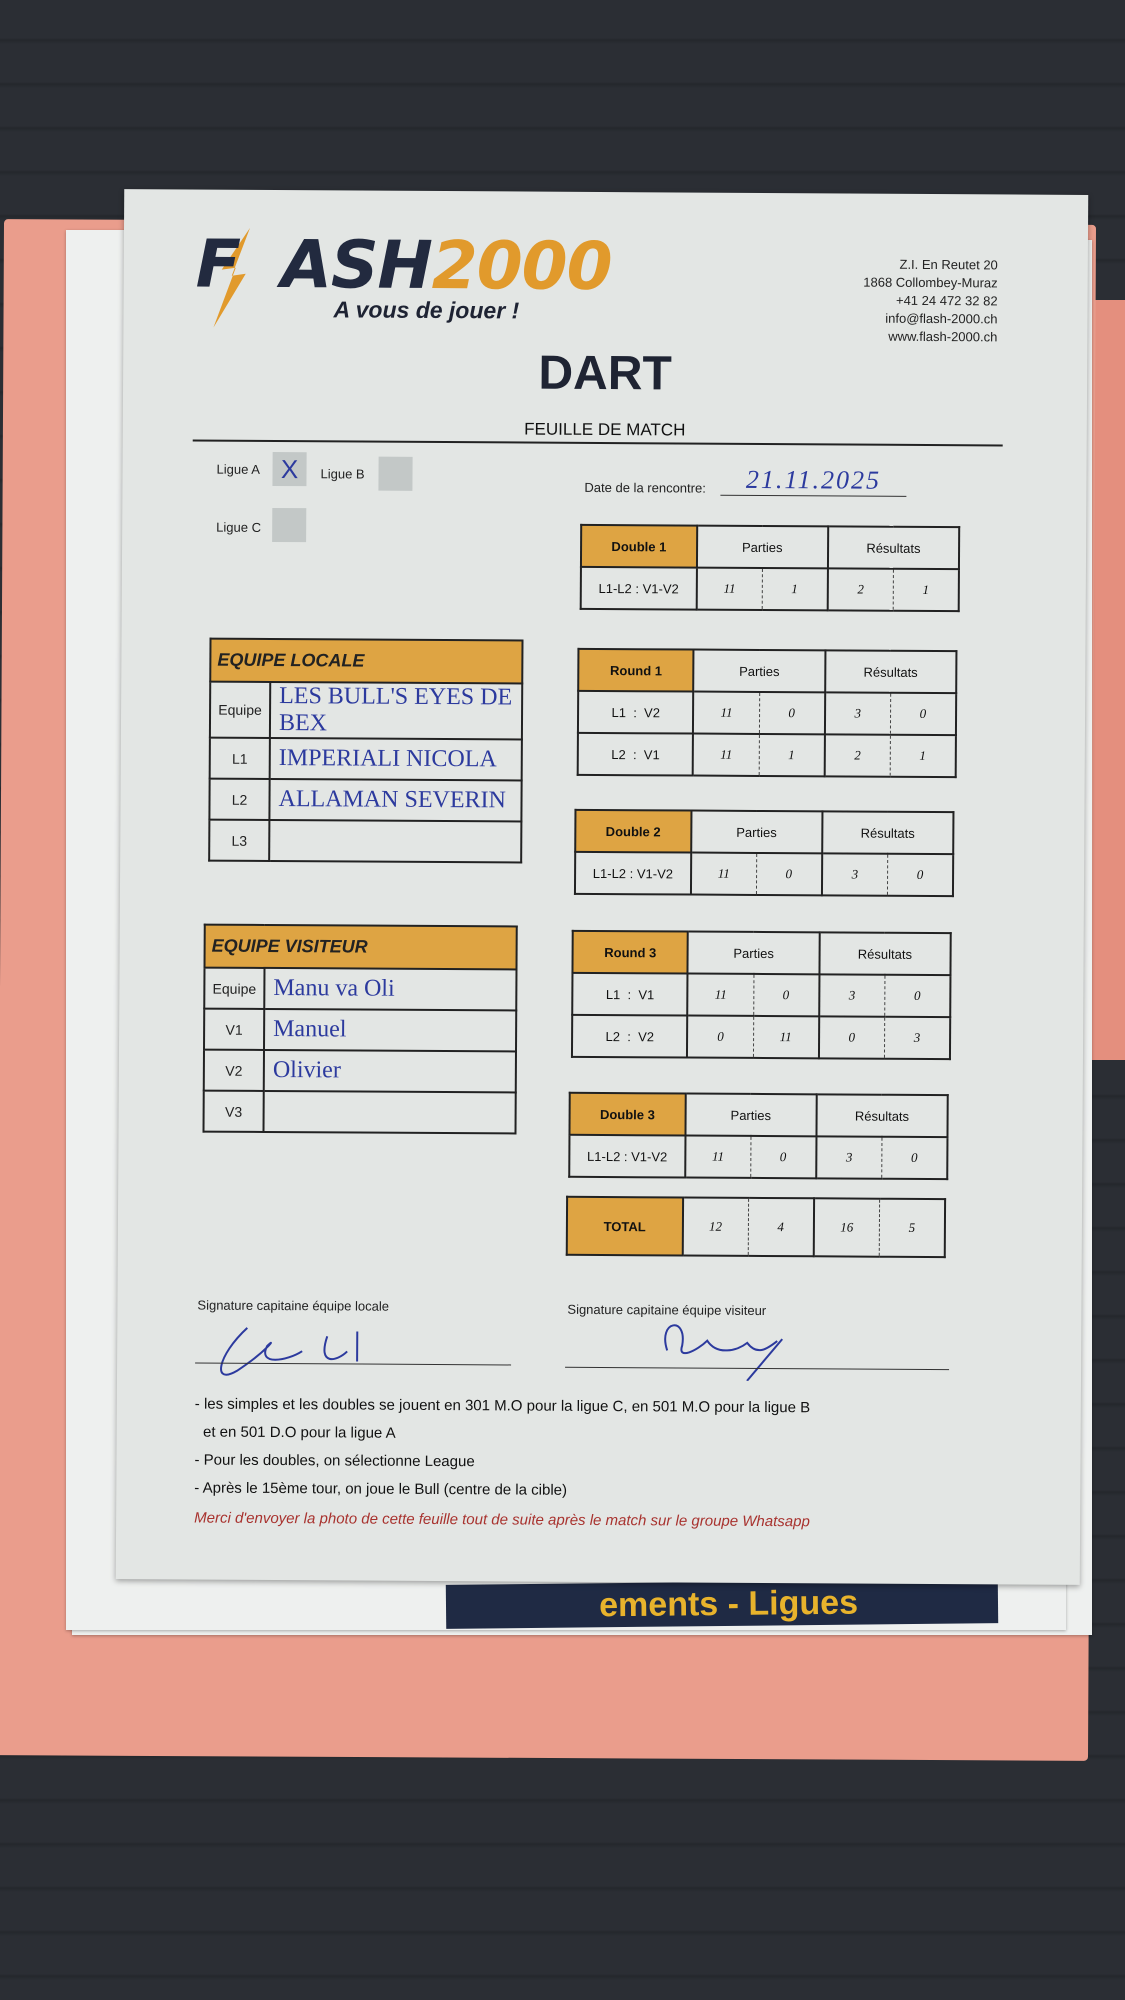 Image resolution: width=1125 pixels, height=2000 pixels. What do you see at coordinates (289, 1351) in the screenshot?
I see `local-signature` at bounding box center [289, 1351].